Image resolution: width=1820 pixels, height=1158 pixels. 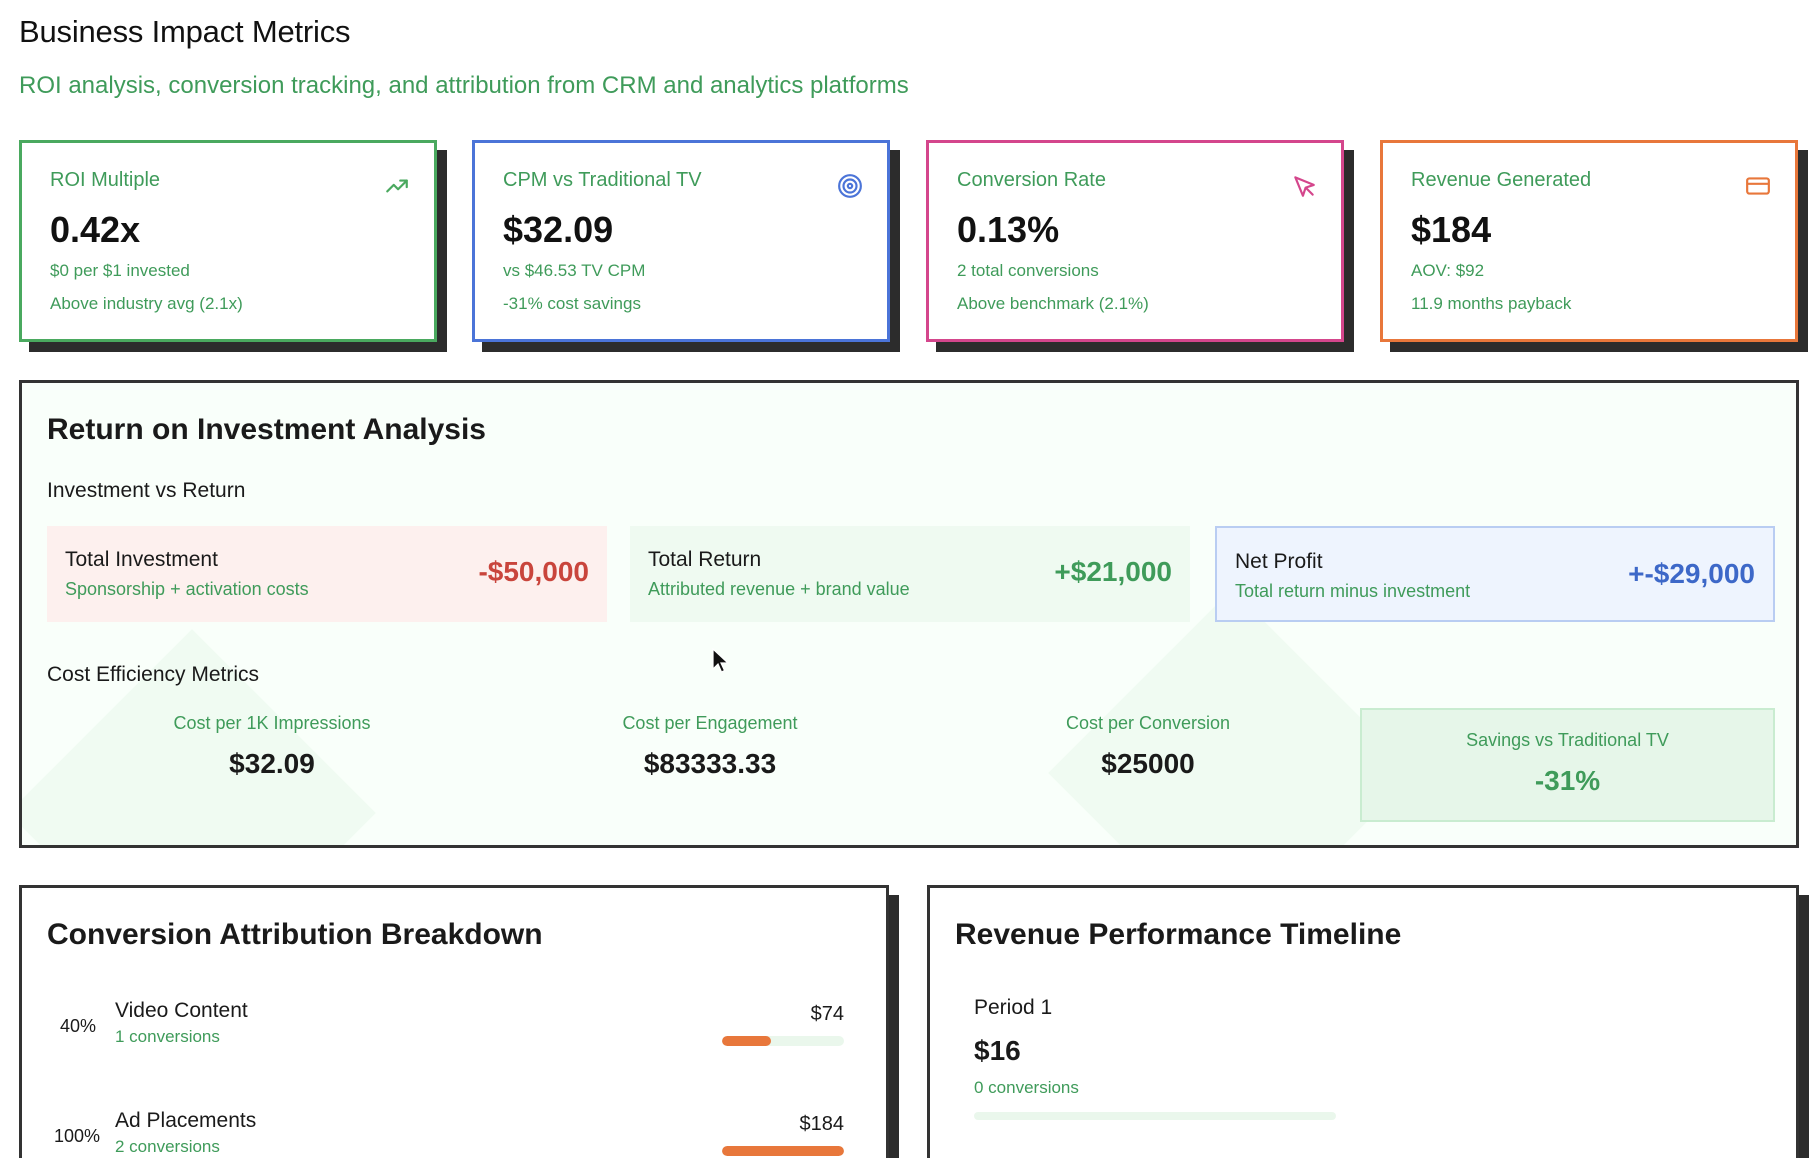 What do you see at coordinates (822, 1124) in the screenshot?
I see `attribution-amount: $184` at bounding box center [822, 1124].